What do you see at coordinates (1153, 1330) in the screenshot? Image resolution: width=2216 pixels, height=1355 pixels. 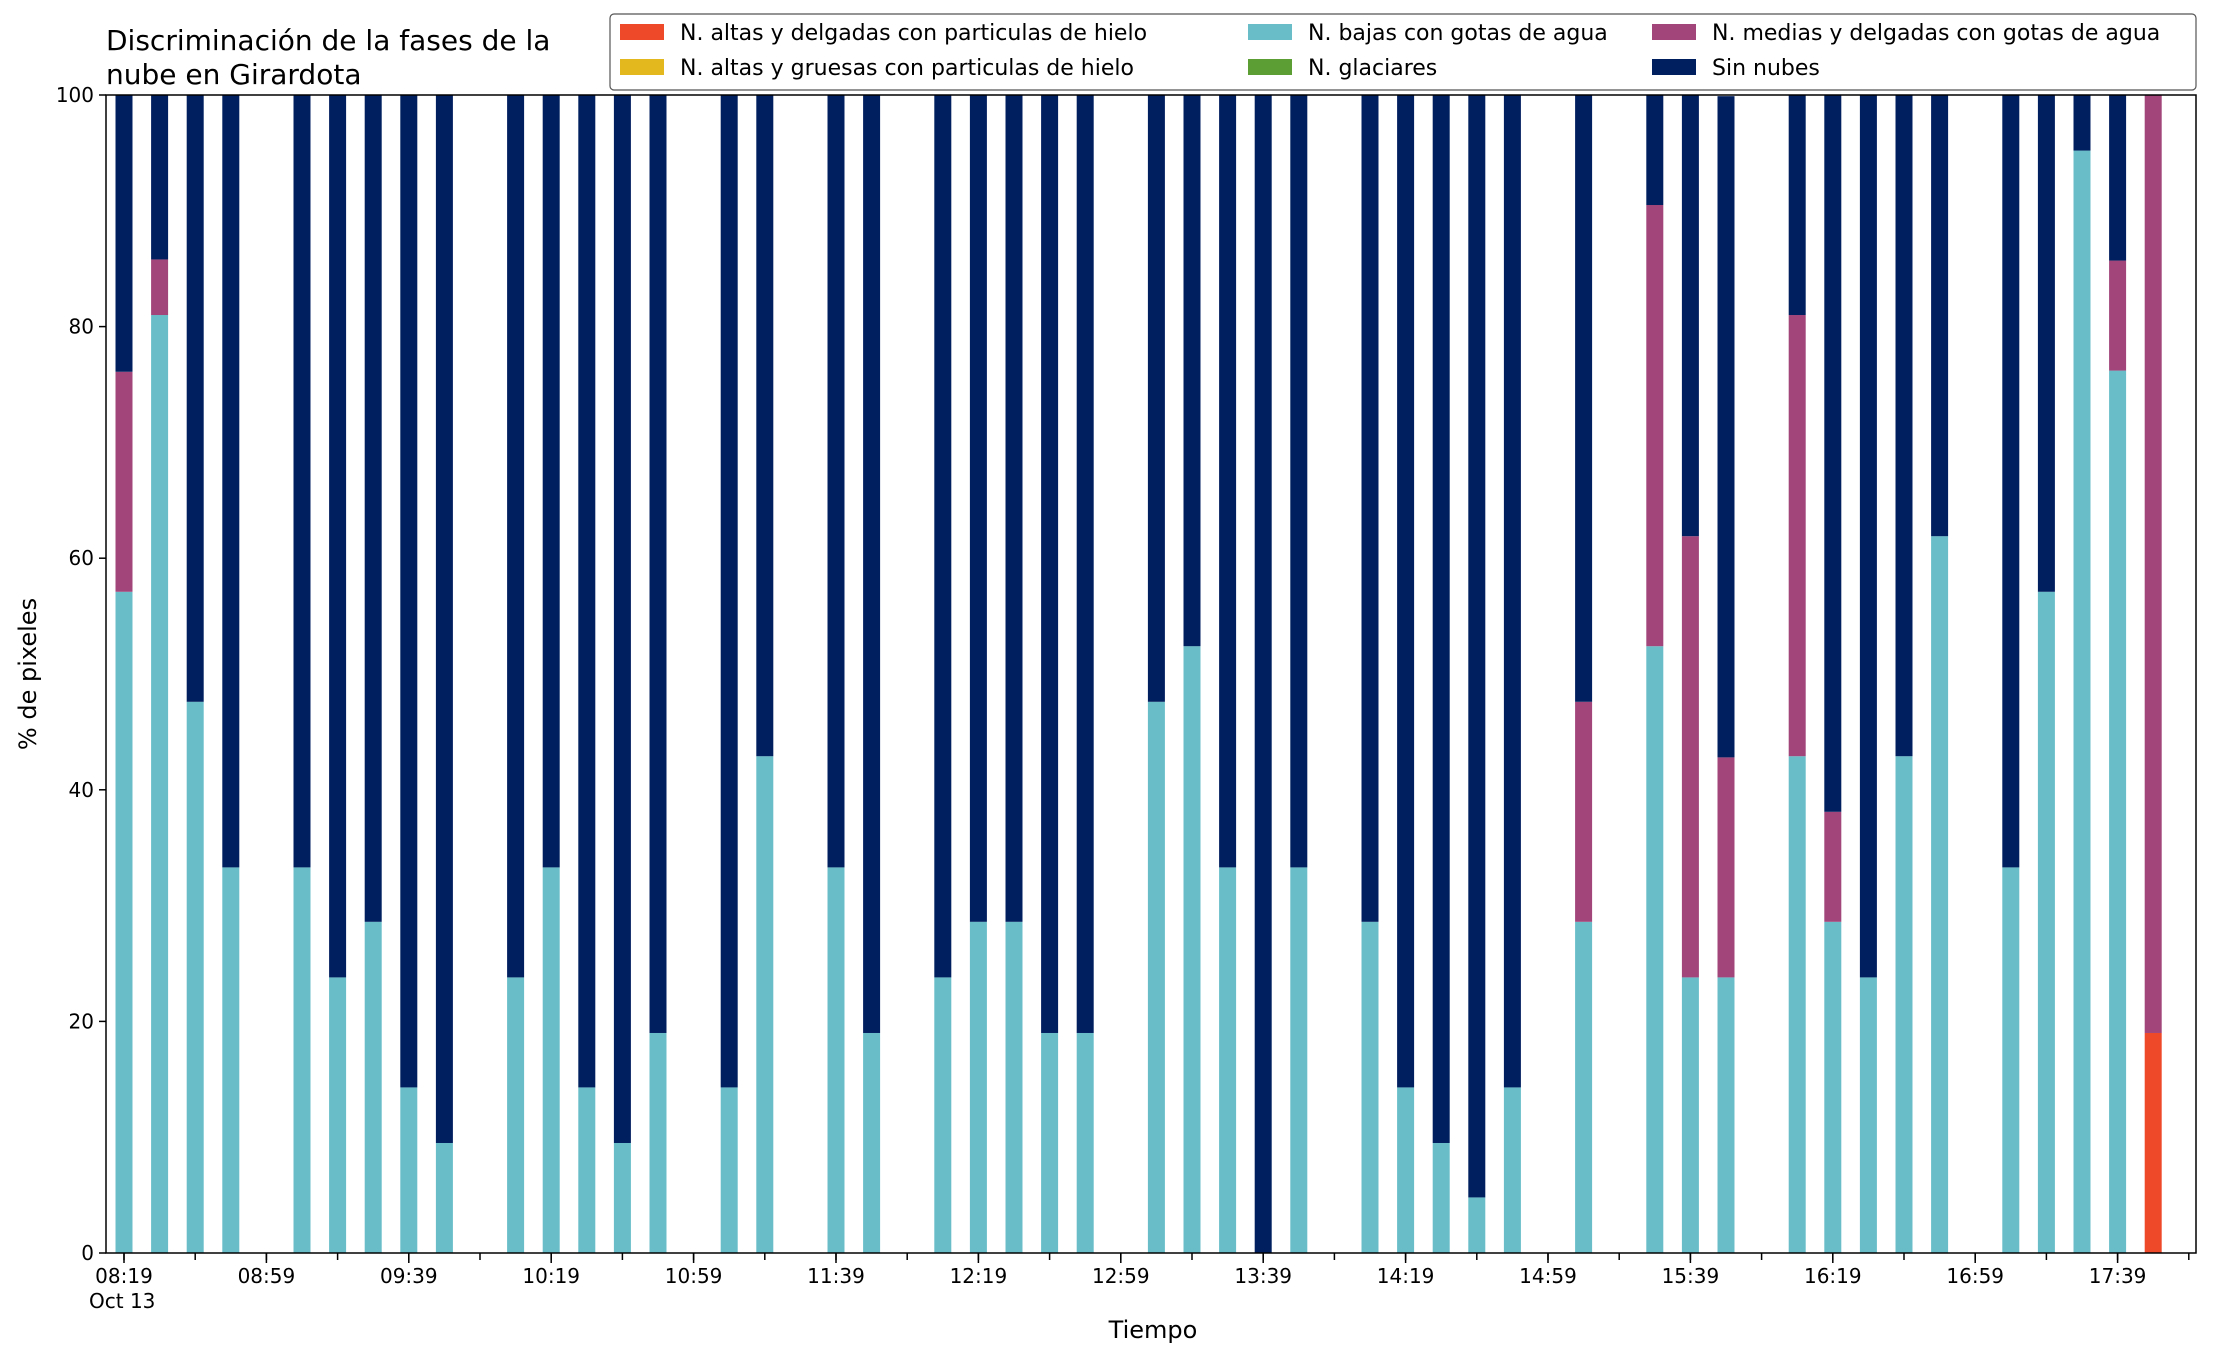 I see `x-axis-label: Tiempo` at bounding box center [1153, 1330].